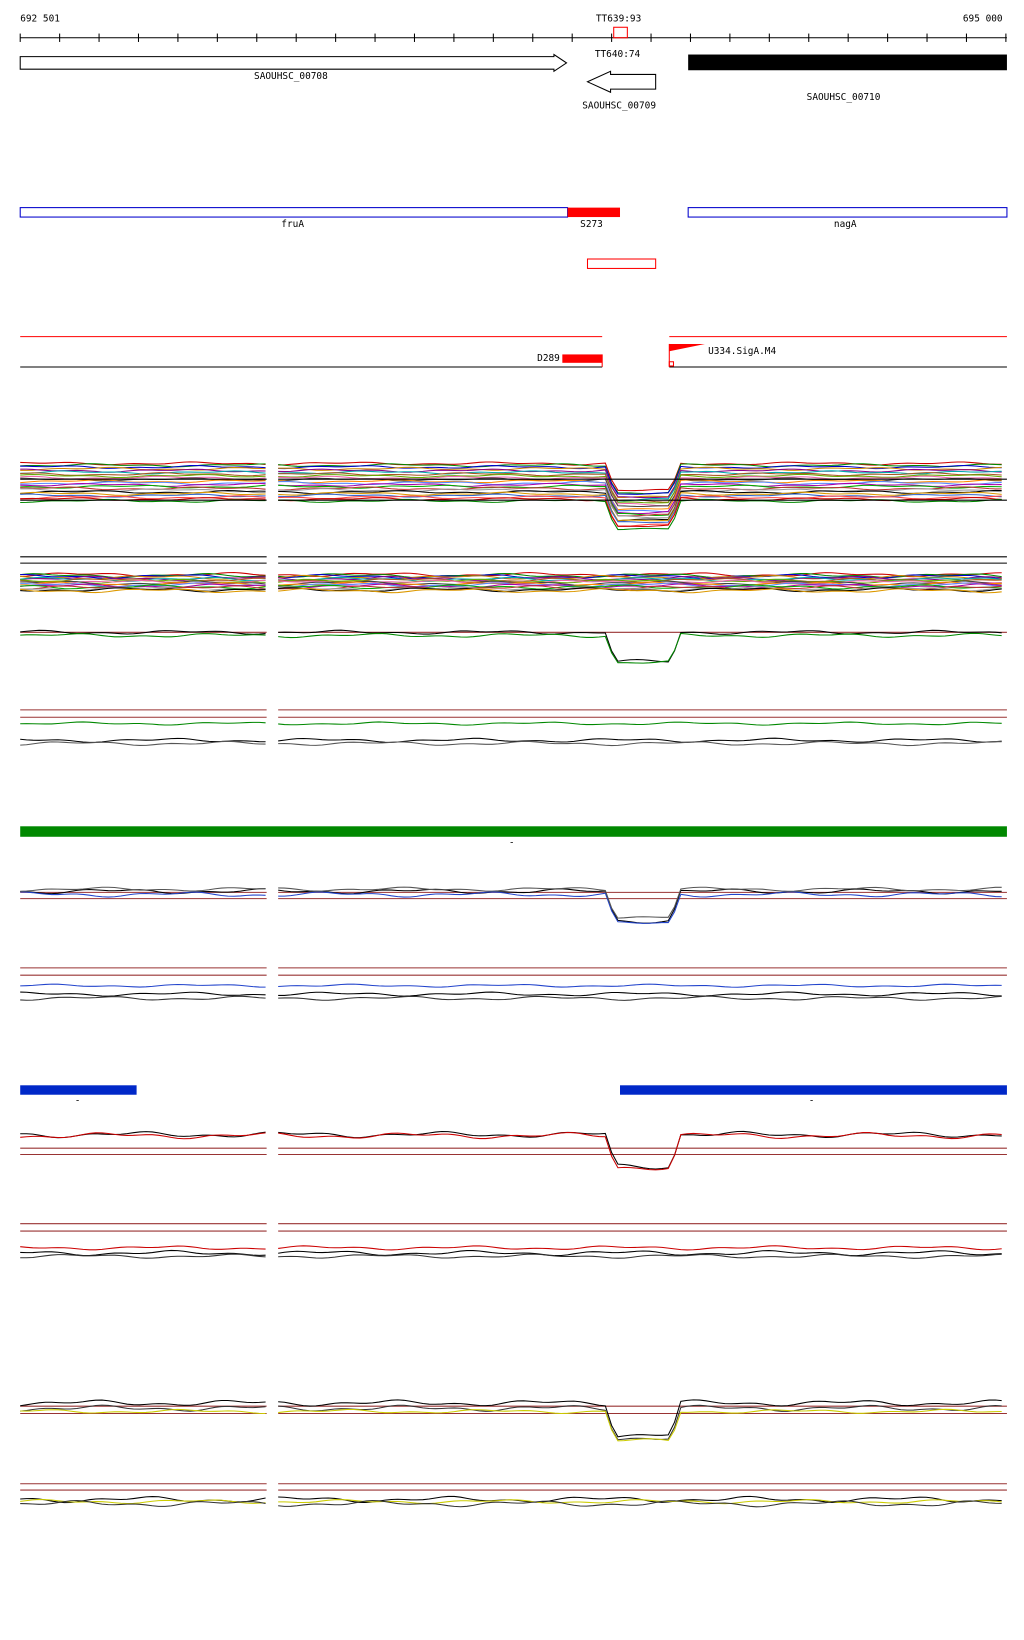 Image resolution: width=1024 pixels, height=1640 pixels. I want to click on annotation-block, so click(594, 212).